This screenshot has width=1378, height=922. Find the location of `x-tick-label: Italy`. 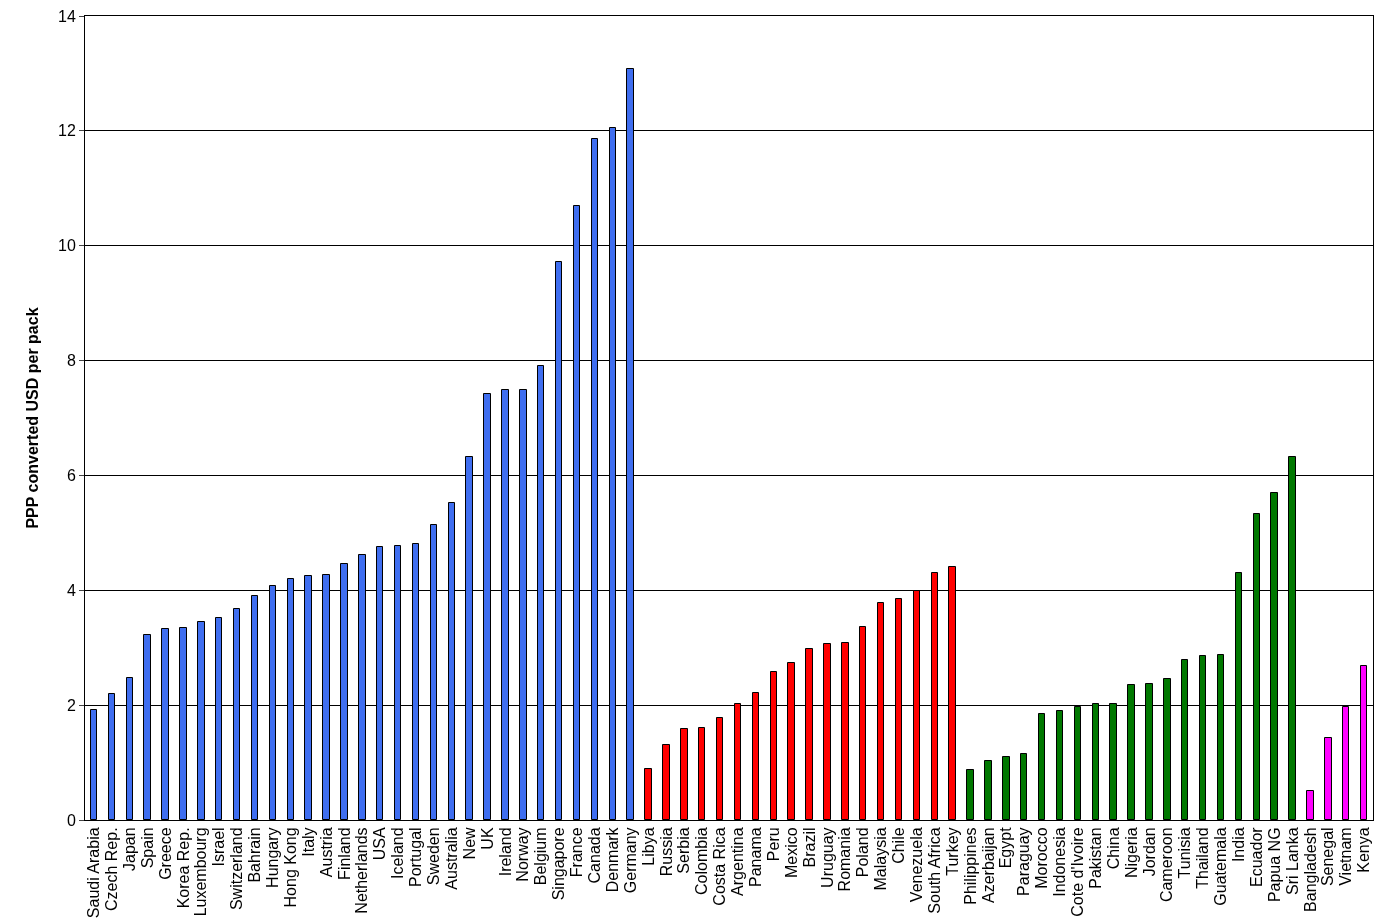

x-tick-label: Italy is located at coordinates (308, 842).